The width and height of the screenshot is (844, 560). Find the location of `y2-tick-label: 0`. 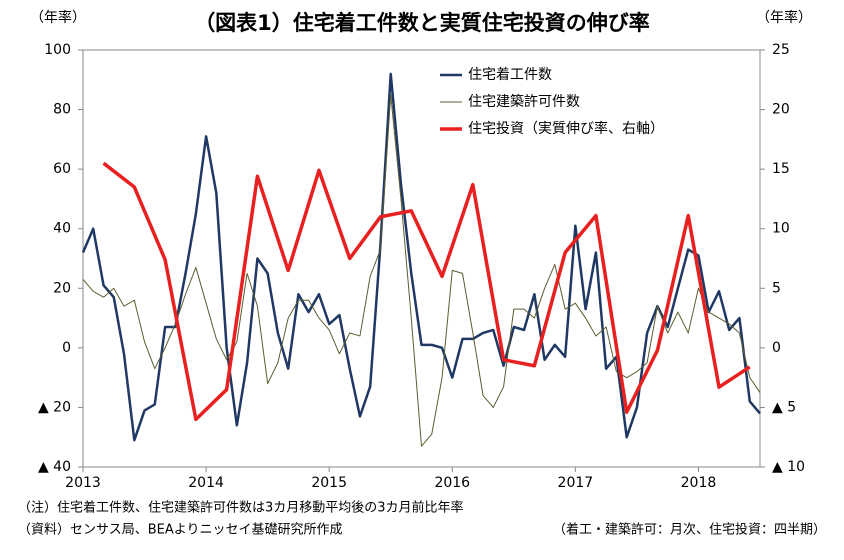

y2-tick-label: 0 is located at coordinates (776, 348).